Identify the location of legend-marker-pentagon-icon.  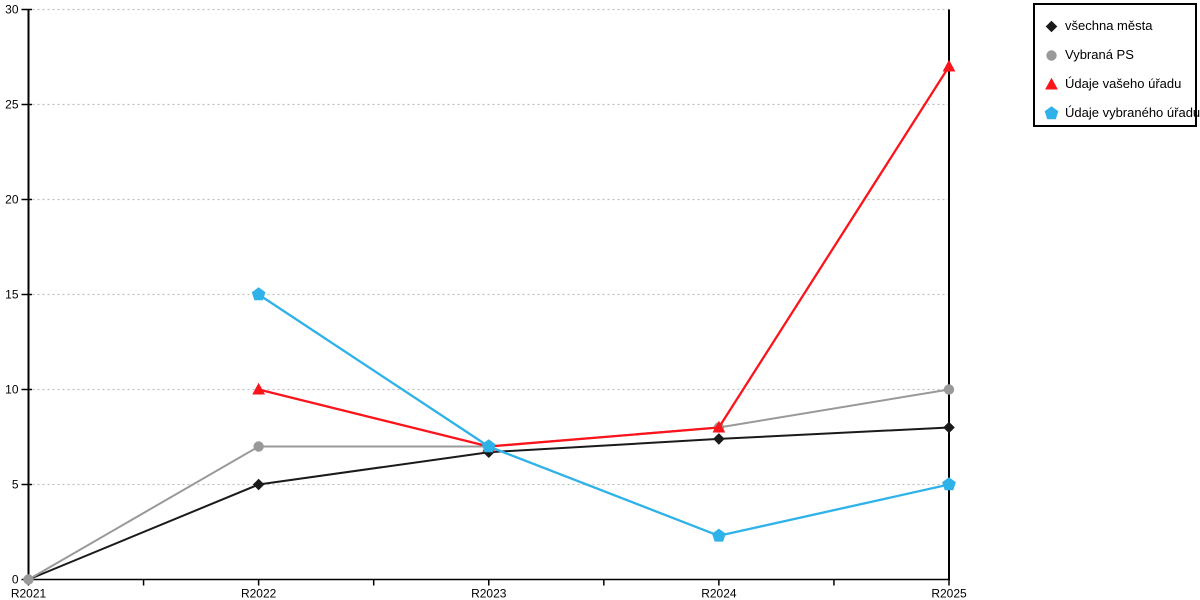
(1051, 112).